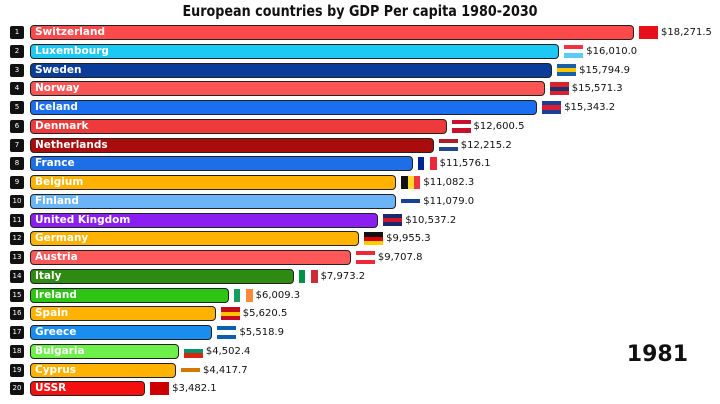 This screenshot has width=720, height=404. I want to click on bar-label: Bulgaria, so click(60, 350).